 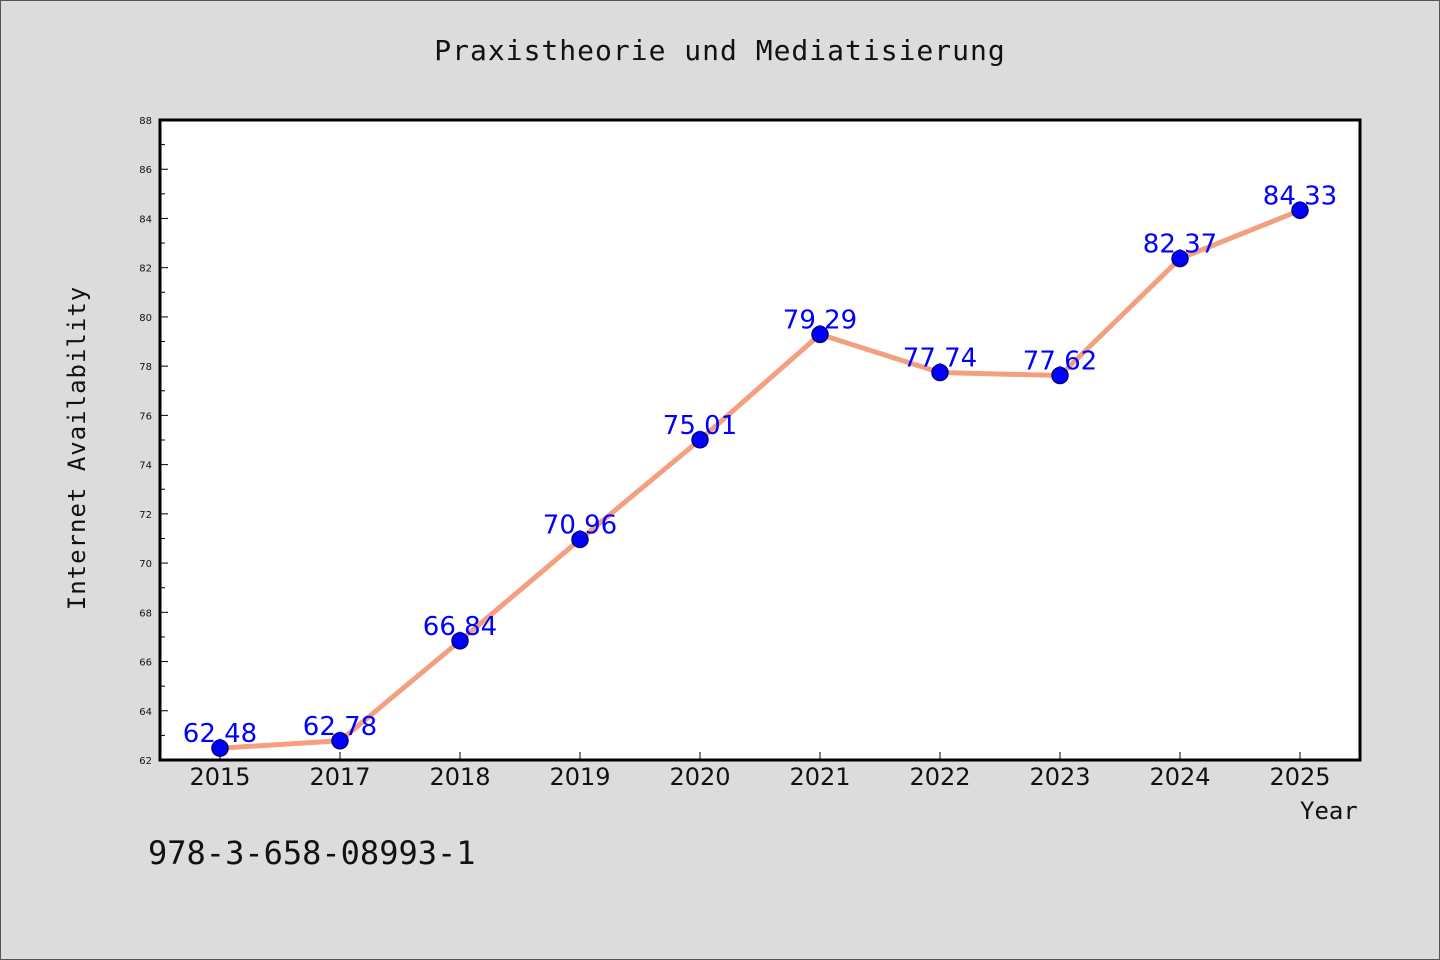 I want to click on x-tick-label: 2019, so click(x=579, y=777).